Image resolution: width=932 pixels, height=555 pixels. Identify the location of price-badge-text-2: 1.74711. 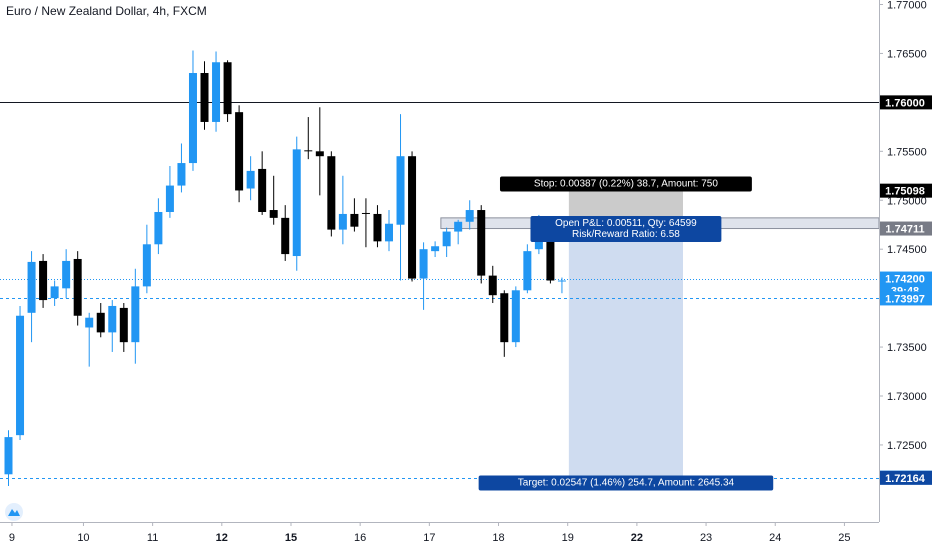
(904, 230).